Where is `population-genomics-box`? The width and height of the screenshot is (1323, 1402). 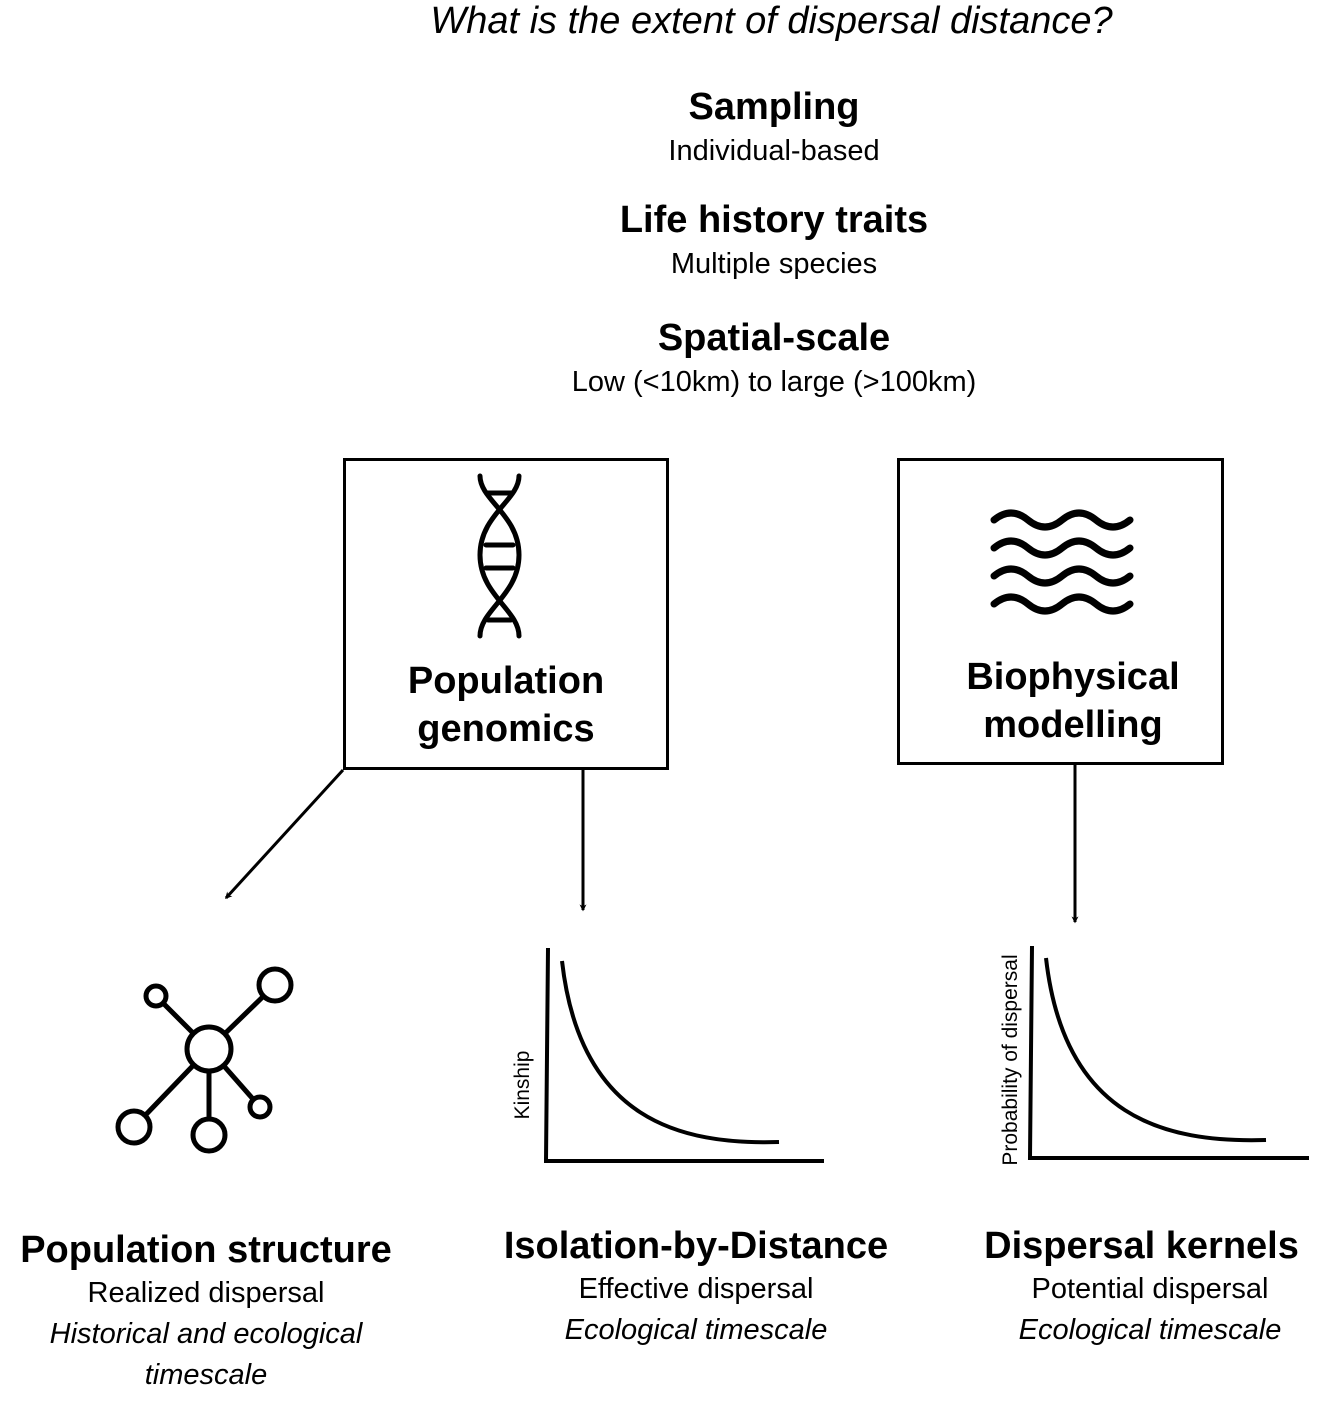
population-genomics-box is located at coordinates (506, 614).